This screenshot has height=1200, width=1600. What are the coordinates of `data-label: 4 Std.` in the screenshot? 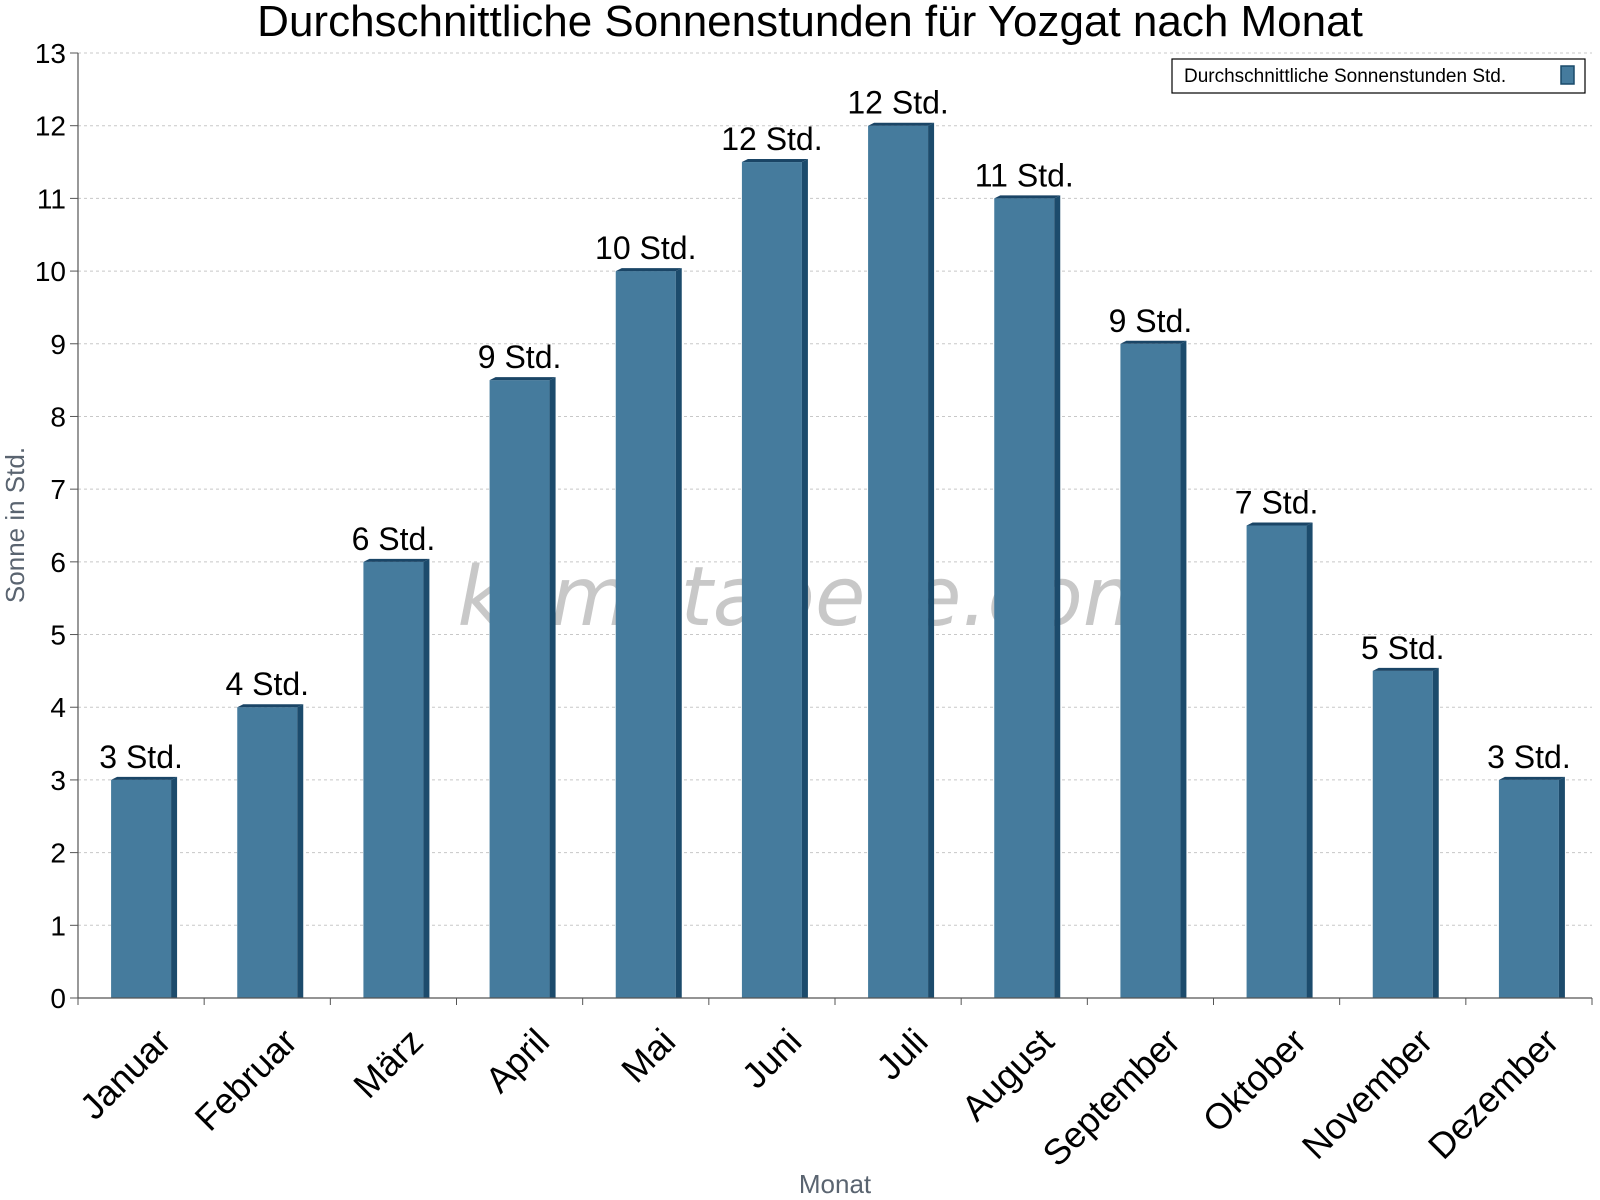 It's located at (267, 684).